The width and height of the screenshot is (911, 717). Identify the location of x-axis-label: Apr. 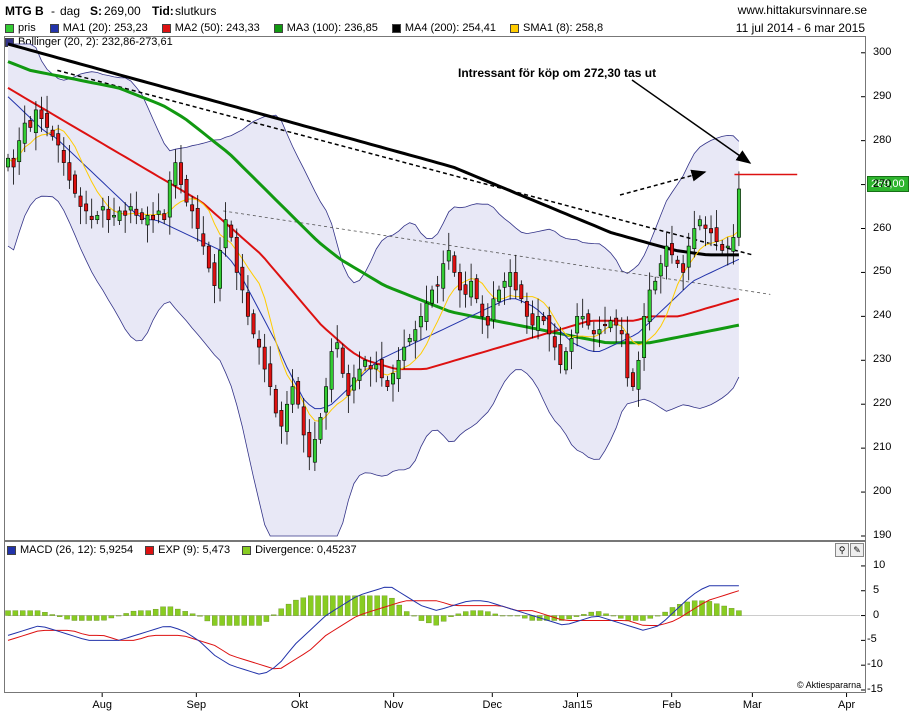
(846, 705).